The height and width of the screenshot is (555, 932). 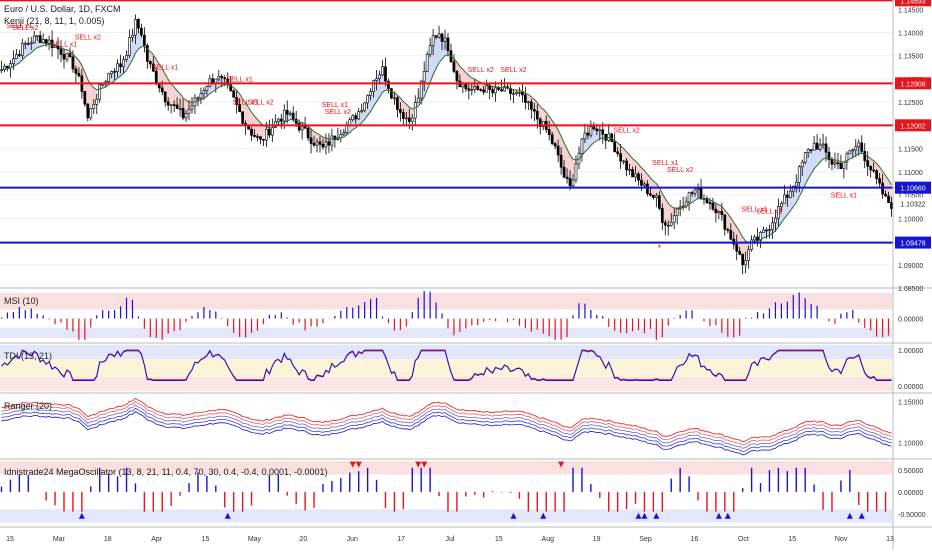 I want to click on price-axis-tick: 1.08500, so click(x=910, y=289).